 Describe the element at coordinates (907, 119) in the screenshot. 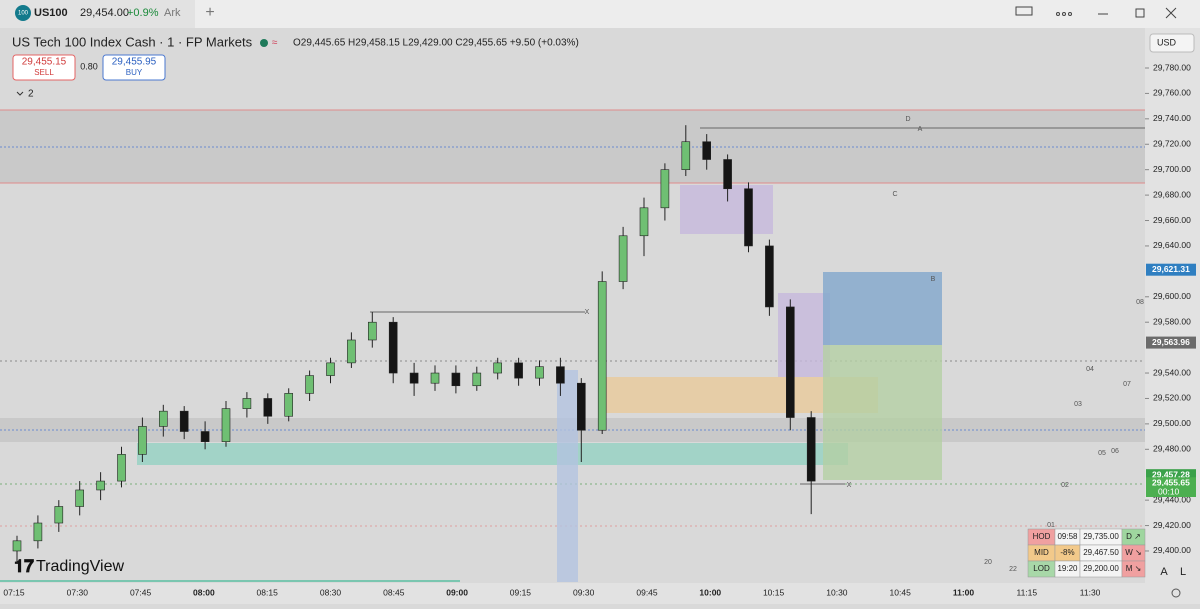

I see `wave-label: D` at that location.